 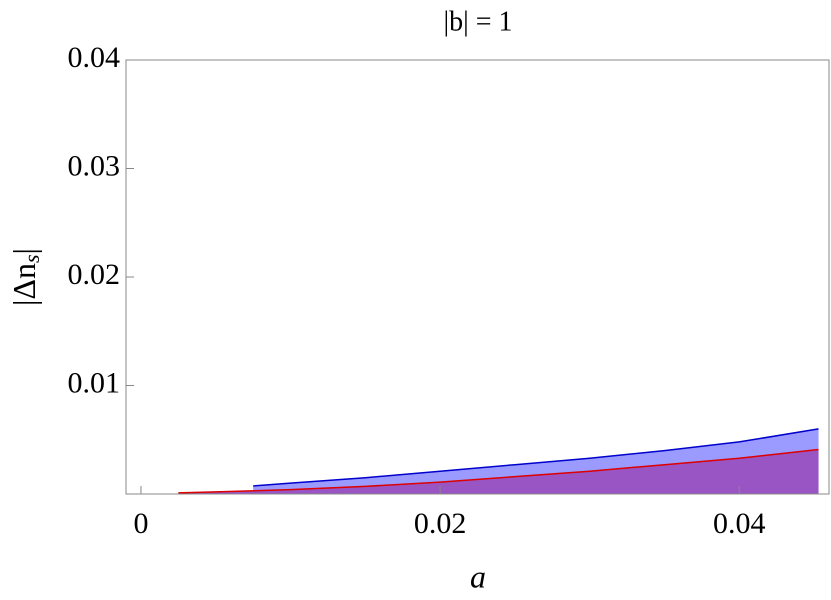 I want to click on area-fill, so click(x=498, y=471).